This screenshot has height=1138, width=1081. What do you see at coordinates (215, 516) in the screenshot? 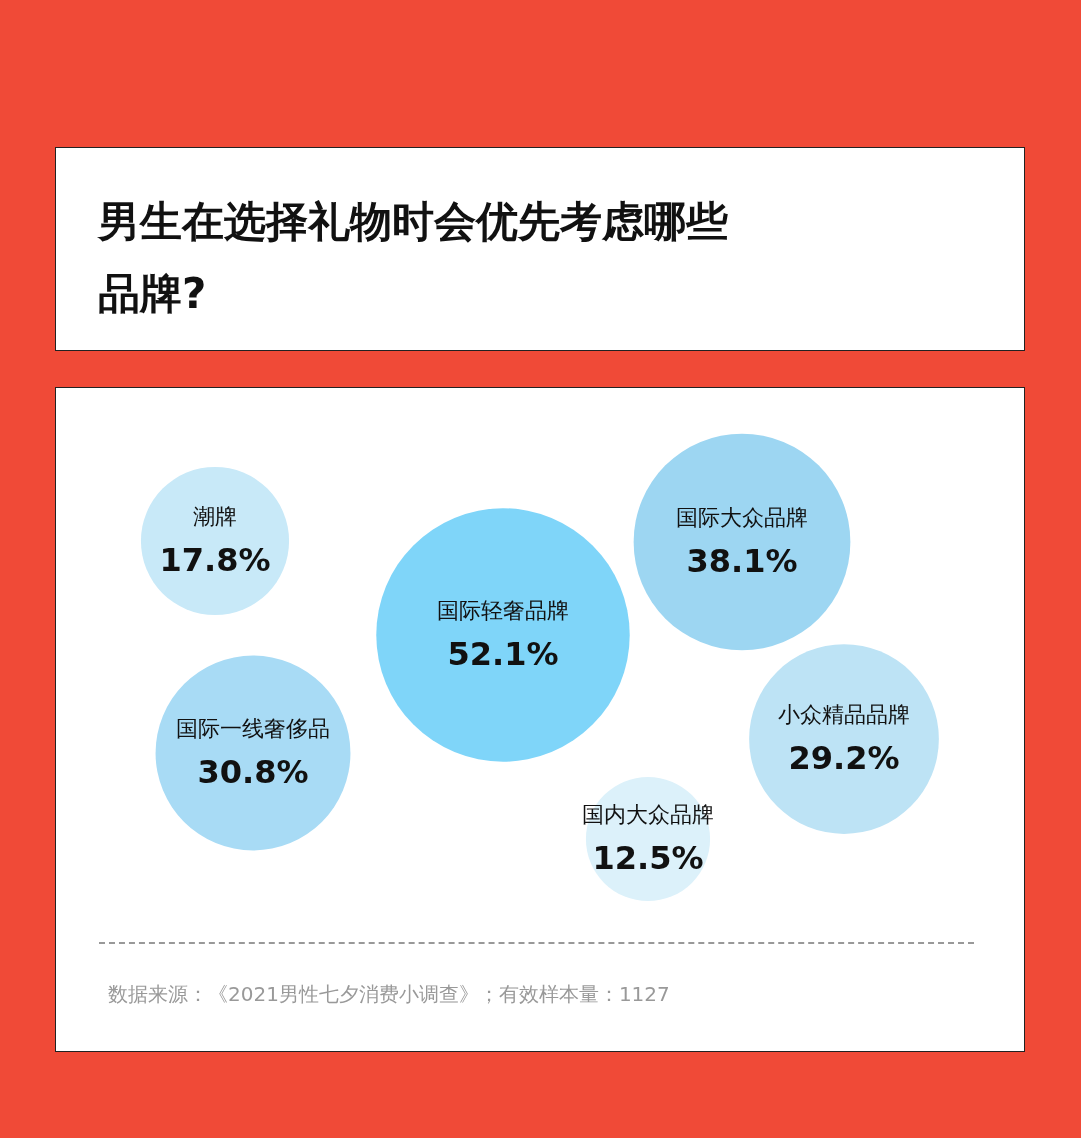
I see `category-label: 潮牌` at bounding box center [215, 516].